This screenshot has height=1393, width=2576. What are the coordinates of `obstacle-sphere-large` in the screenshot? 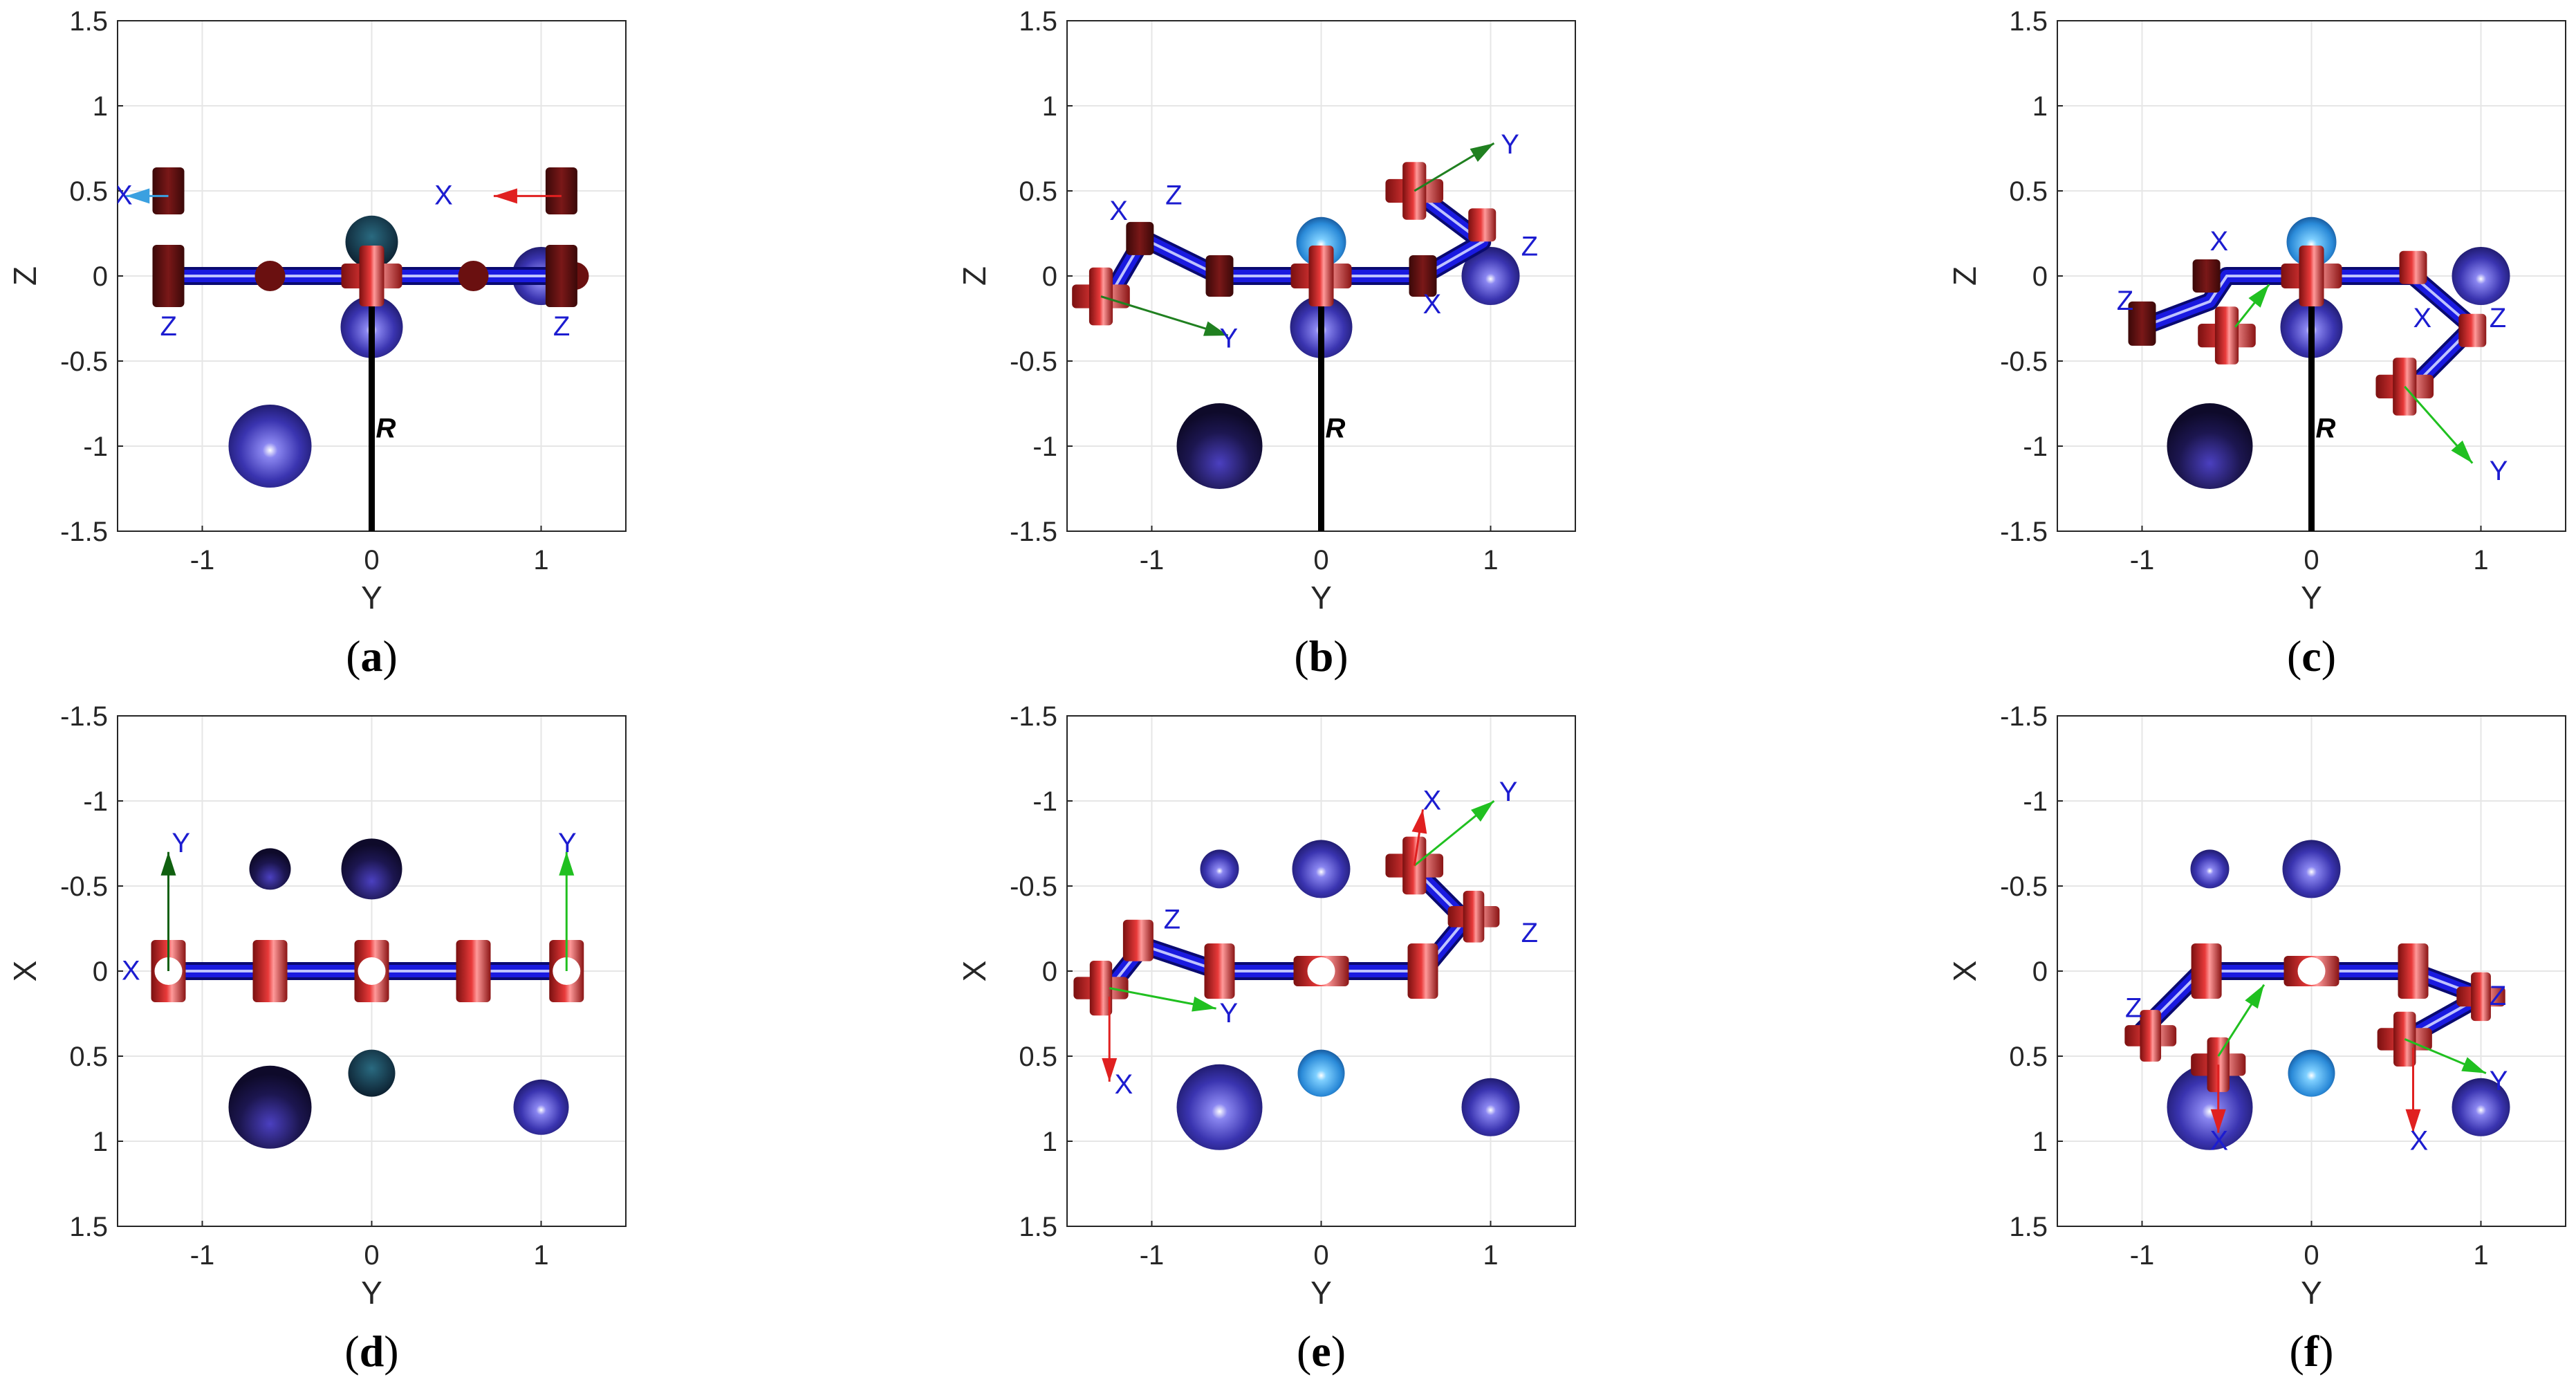 It's located at (270, 1107).